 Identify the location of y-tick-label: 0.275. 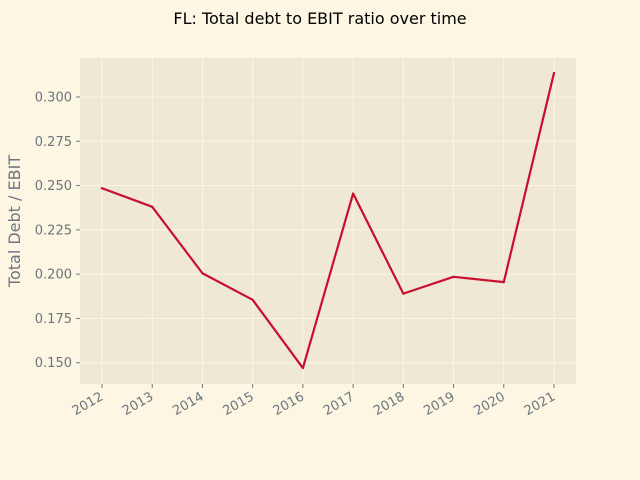
(53, 142).